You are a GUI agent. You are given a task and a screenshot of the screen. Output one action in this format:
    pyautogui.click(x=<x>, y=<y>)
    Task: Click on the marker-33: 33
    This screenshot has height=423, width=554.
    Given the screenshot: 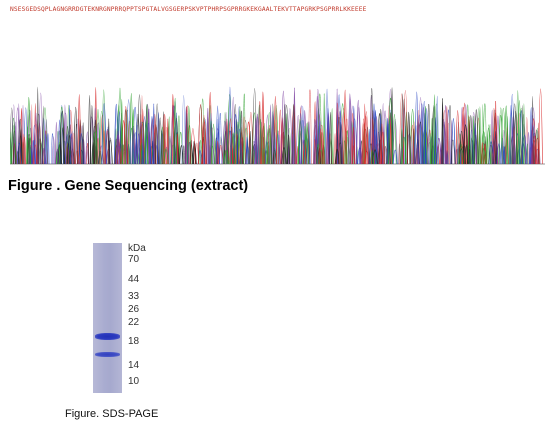 What is the action you would take?
    pyautogui.click(x=134, y=296)
    